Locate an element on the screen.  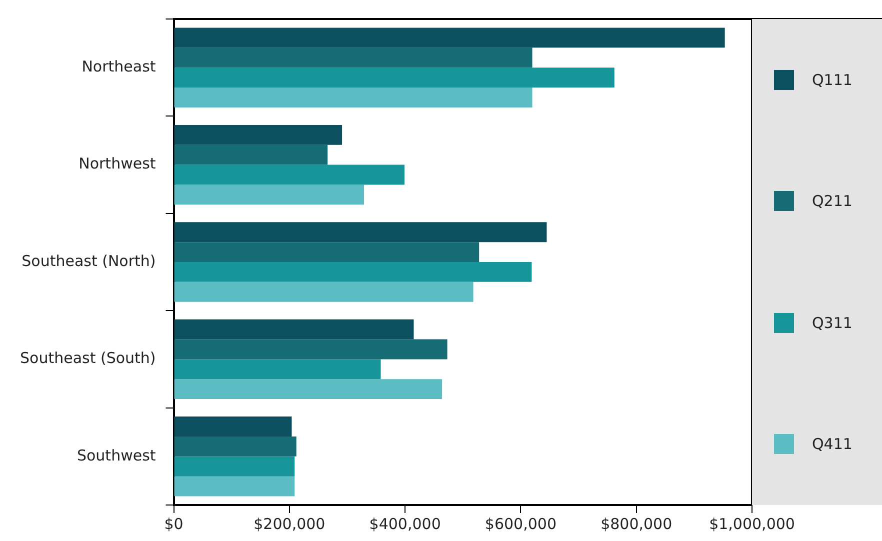
legend-label: Q111 is located at coordinates (832, 79).